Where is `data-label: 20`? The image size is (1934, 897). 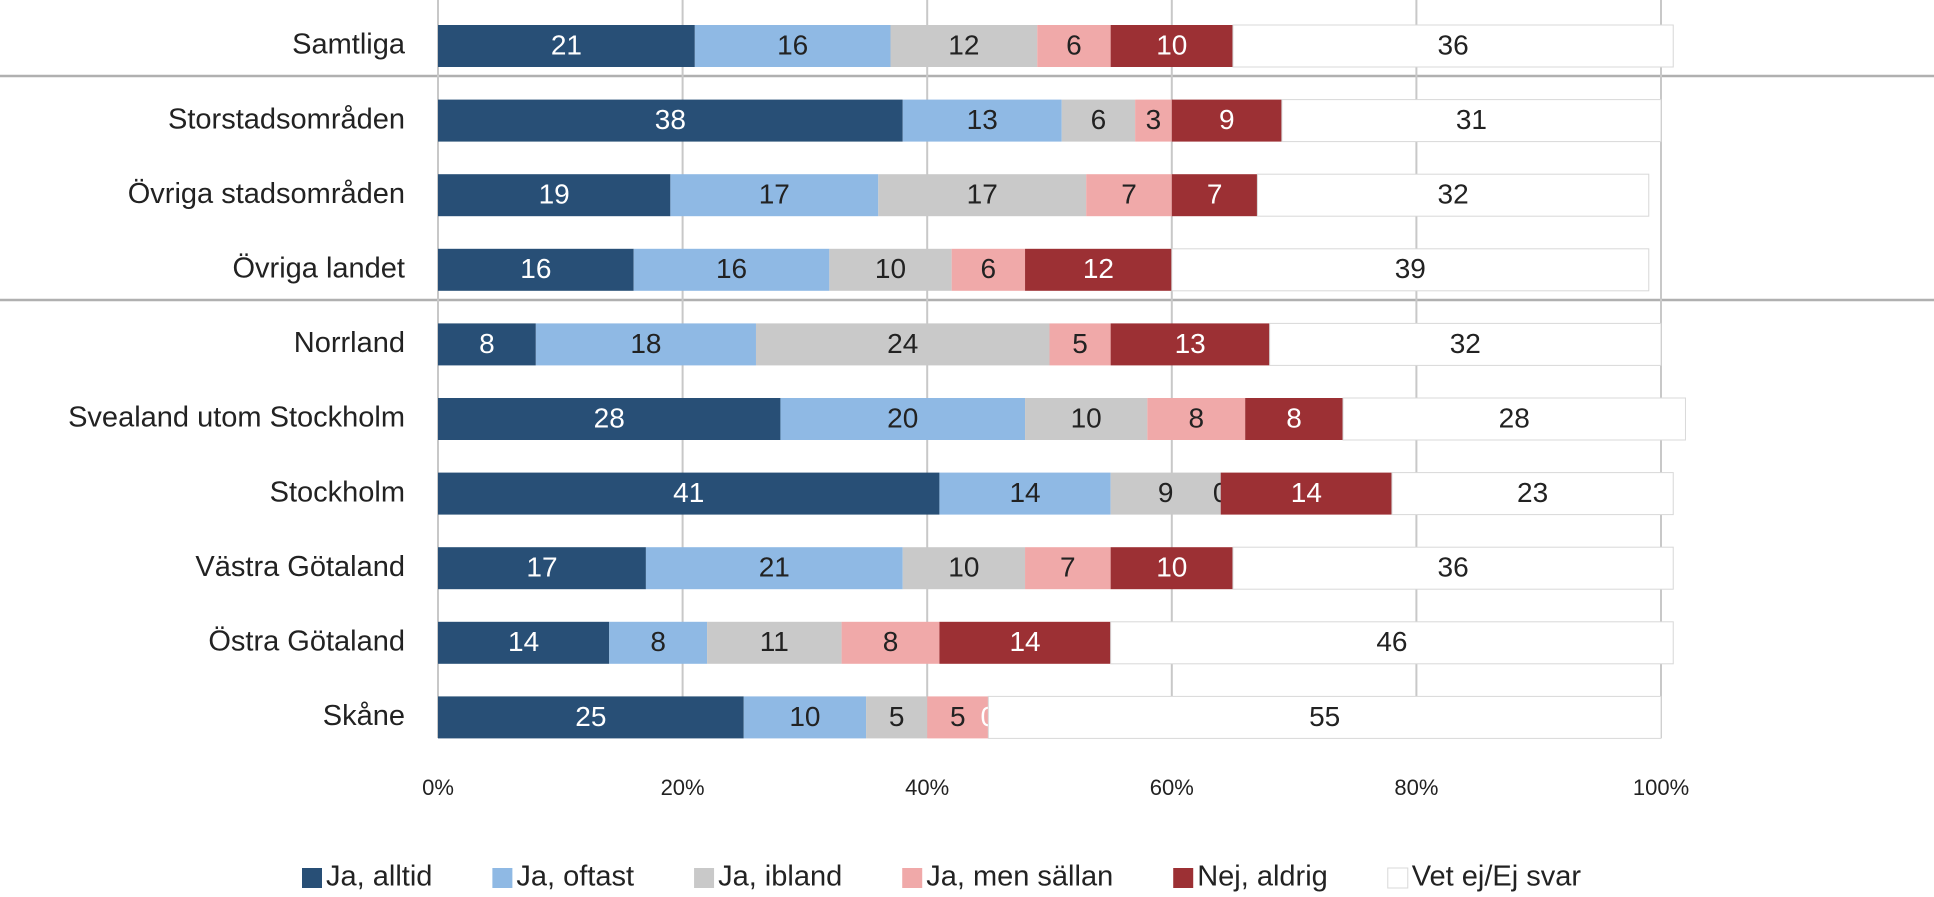
data-label: 20 is located at coordinates (902, 417).